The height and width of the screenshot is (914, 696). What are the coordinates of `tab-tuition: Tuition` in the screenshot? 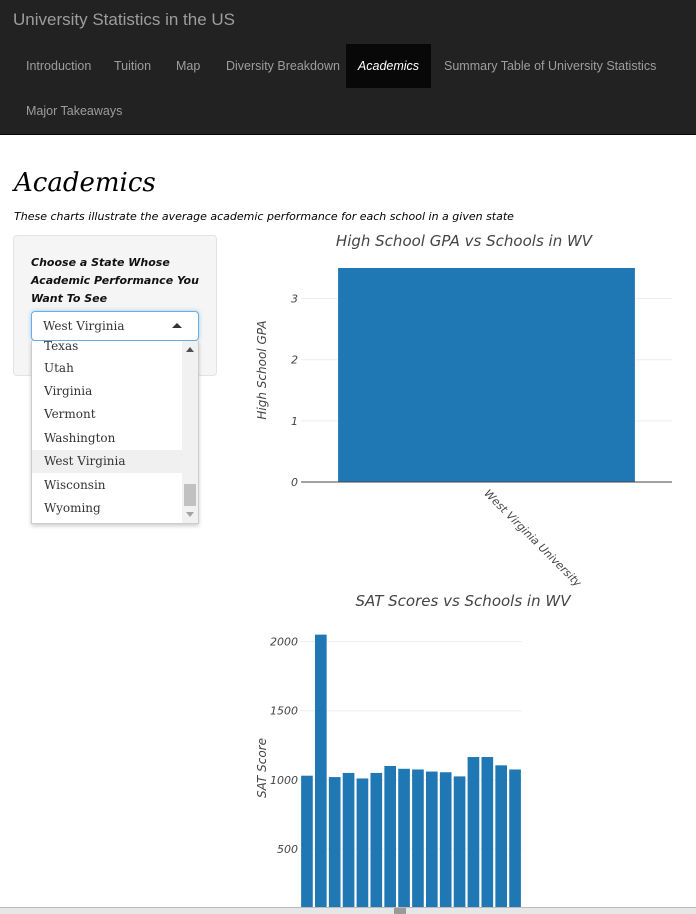 It's located at (133, 66).